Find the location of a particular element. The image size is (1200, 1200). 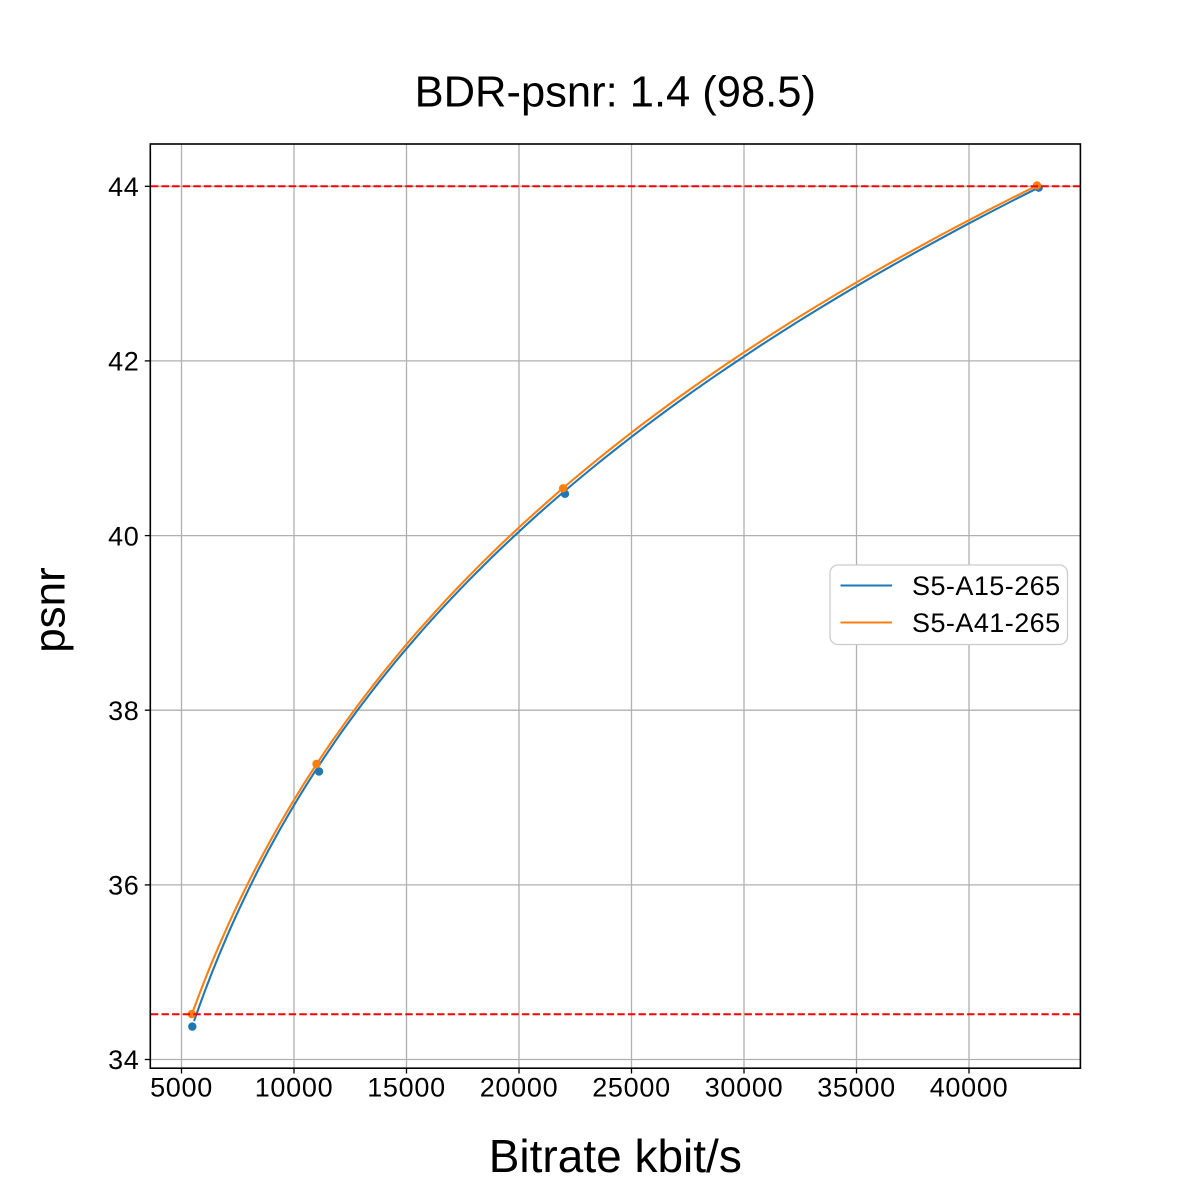

svg-text: 5000 is located at coordinates (181, 1088).